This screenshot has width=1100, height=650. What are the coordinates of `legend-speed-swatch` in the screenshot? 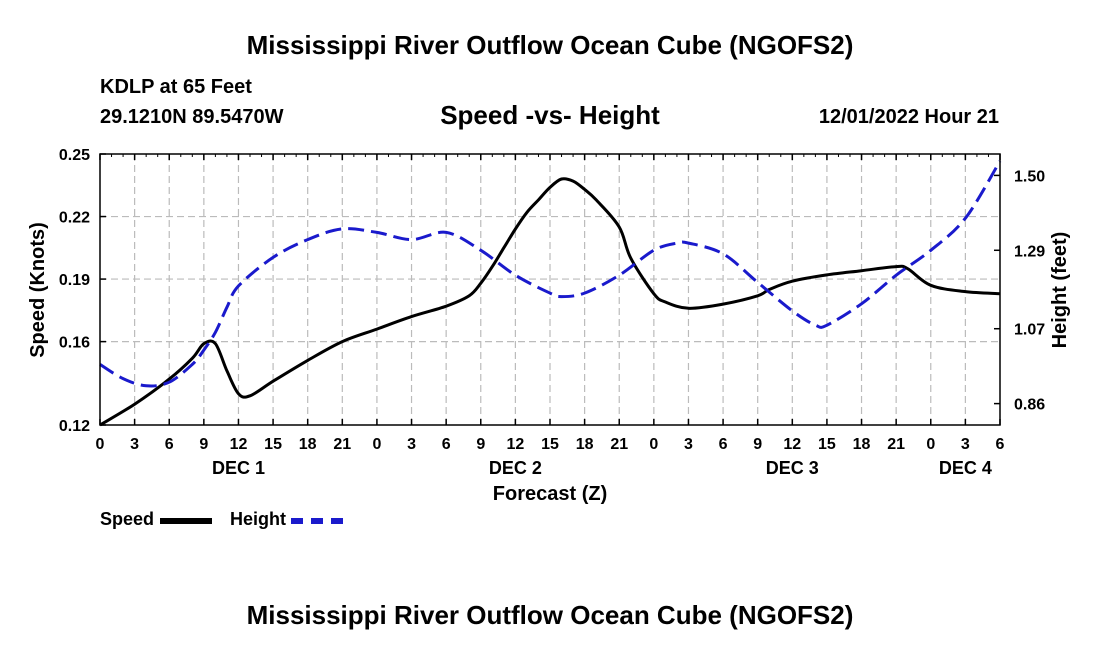 It's located at (186, 521).